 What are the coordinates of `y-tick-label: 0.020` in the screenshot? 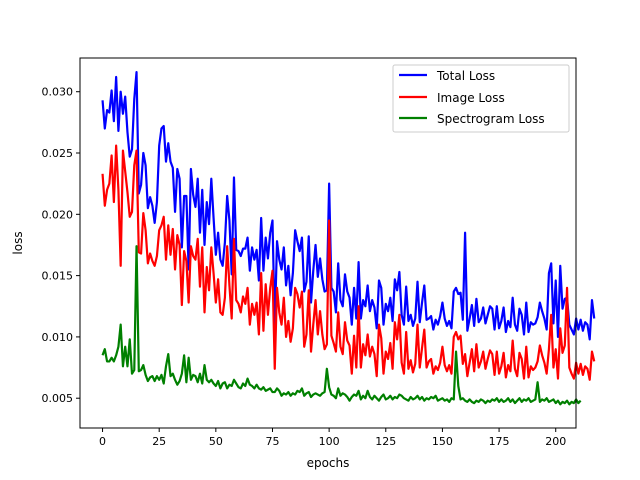 It's located at (58, 214).